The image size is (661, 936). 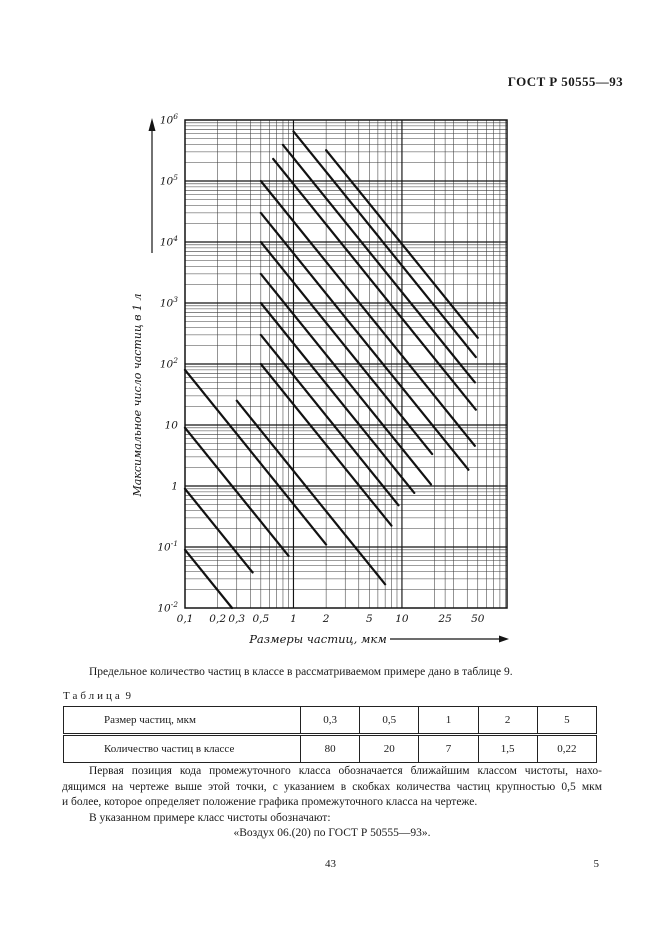 I want to click on y-axis-arrowhead, so click(x=152, y=124).